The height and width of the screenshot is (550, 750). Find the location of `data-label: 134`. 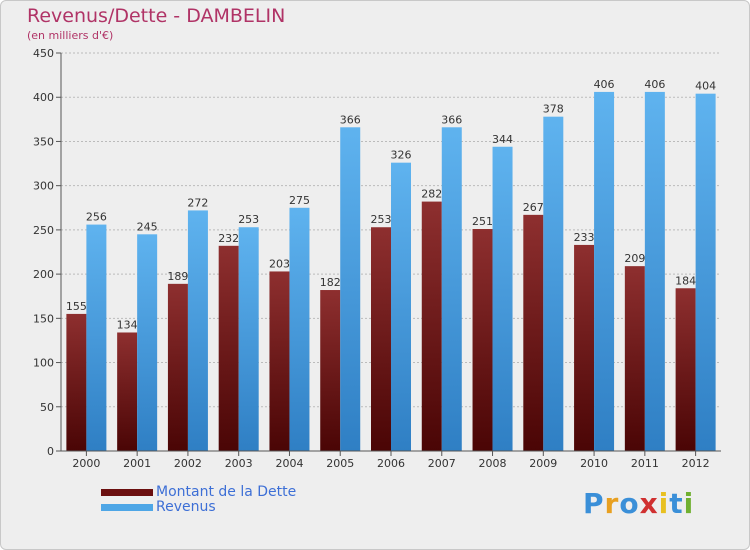

data-label: 134 is located at coordinates (127, 324).